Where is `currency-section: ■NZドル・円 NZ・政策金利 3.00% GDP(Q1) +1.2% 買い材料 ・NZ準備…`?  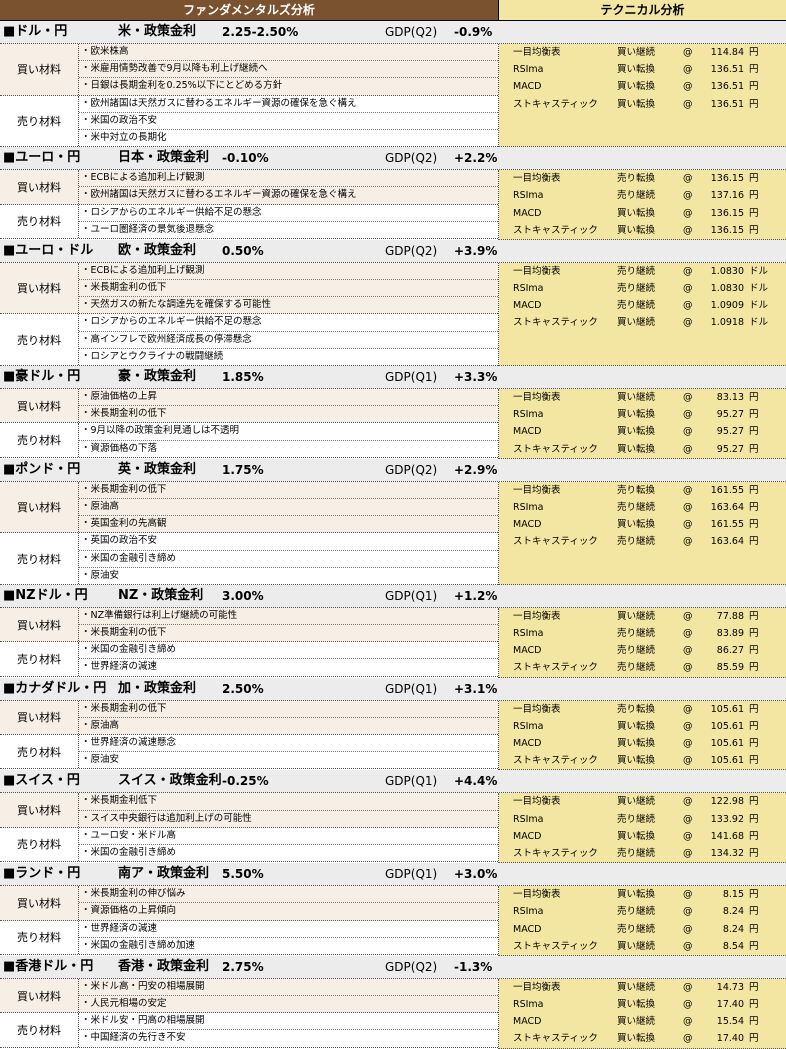
currency-section: ■NZドル・円 NZ・政策金利 3.00% GDP(Q1) +1.2% 買い材料 ・NZ準備… is located at coordinates (393, 631).